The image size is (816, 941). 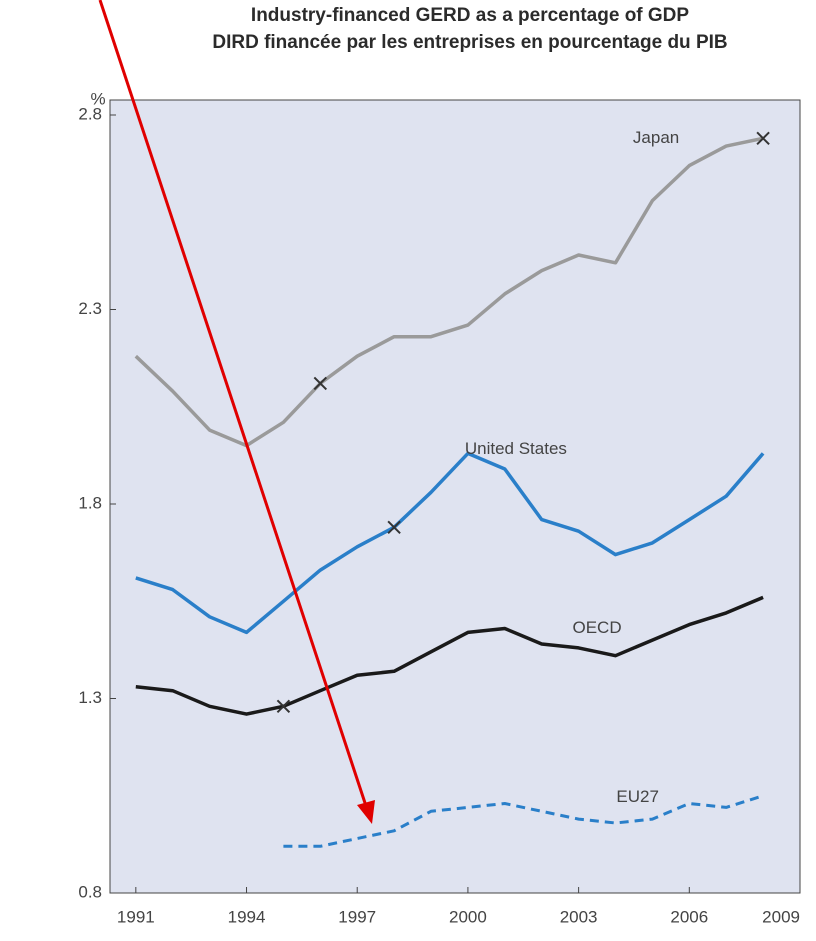 What do you see at coordinates (366, 812) in the screenshot?
I see `arrow-head` at bounding box center [366, 812].